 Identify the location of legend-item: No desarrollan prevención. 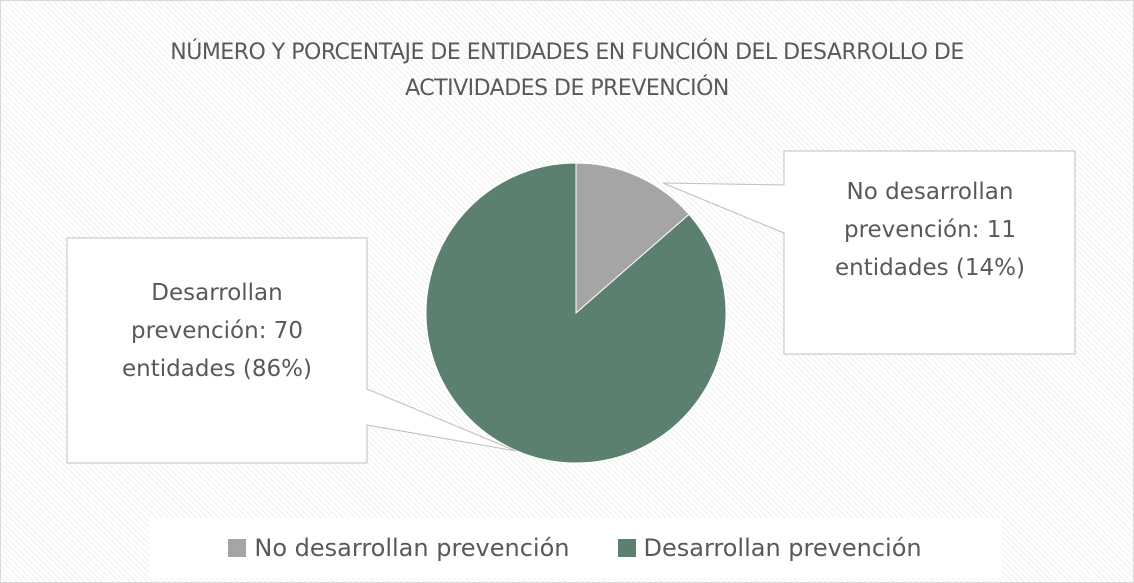
(399, 548).